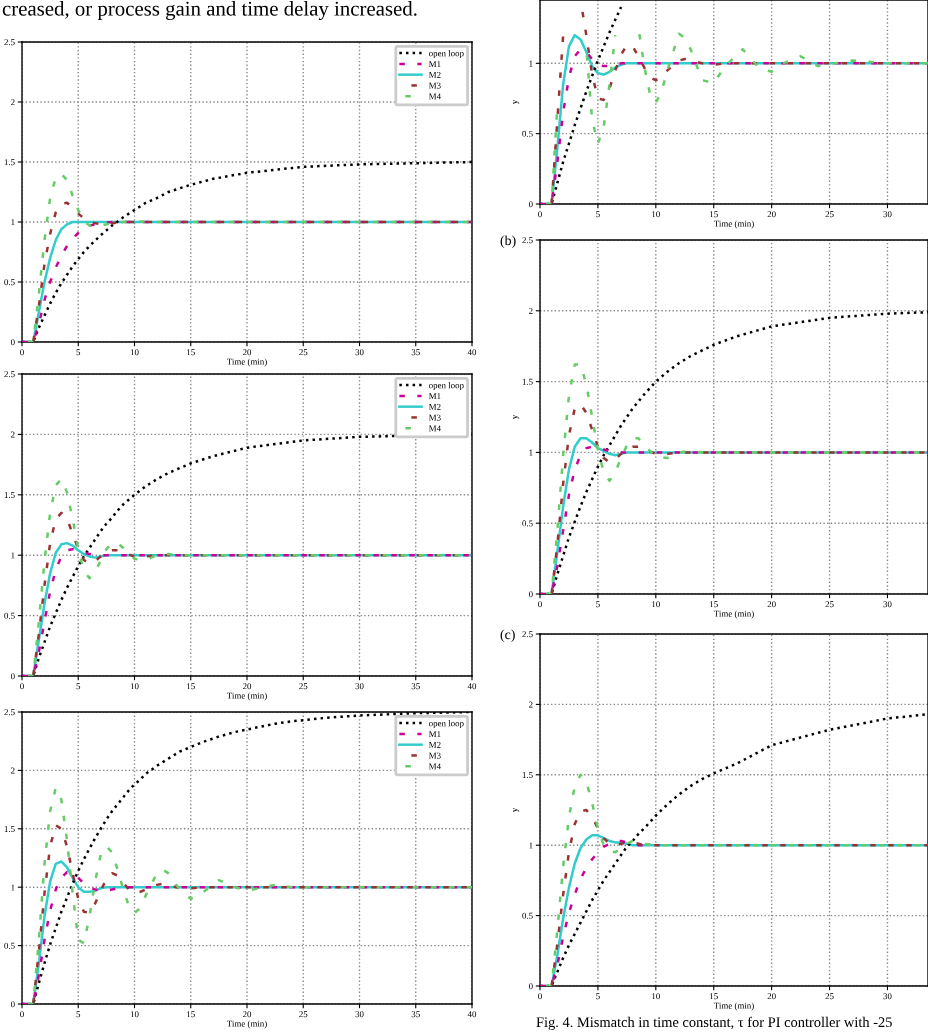 Image resolution: width=928 pixels, height=1034 pixels. Describe the element at coordinates (593, 912) in the screenshot. I see `line-series` at that location.